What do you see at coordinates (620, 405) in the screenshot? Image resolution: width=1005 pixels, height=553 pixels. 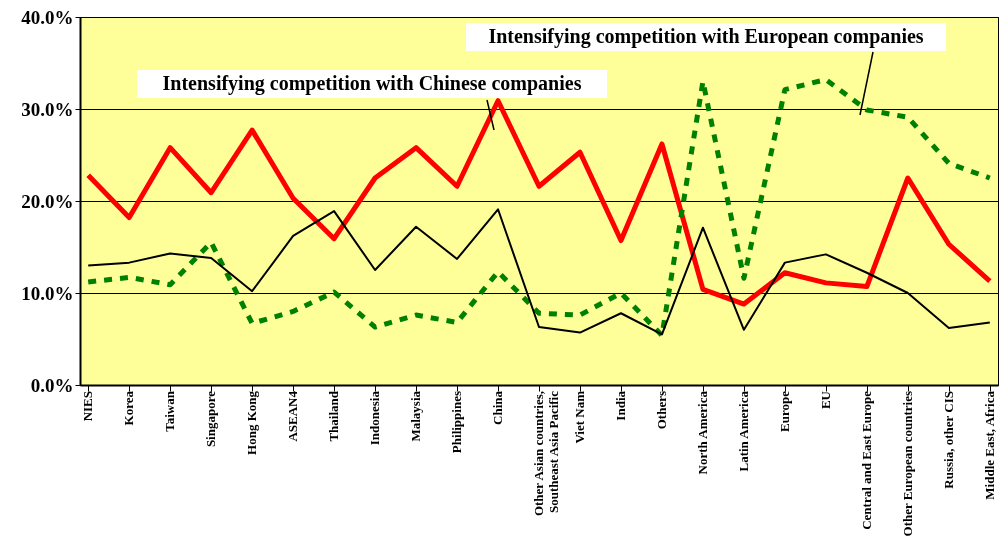 I see `x-tick-label: India` at bounding box center [620, 405].